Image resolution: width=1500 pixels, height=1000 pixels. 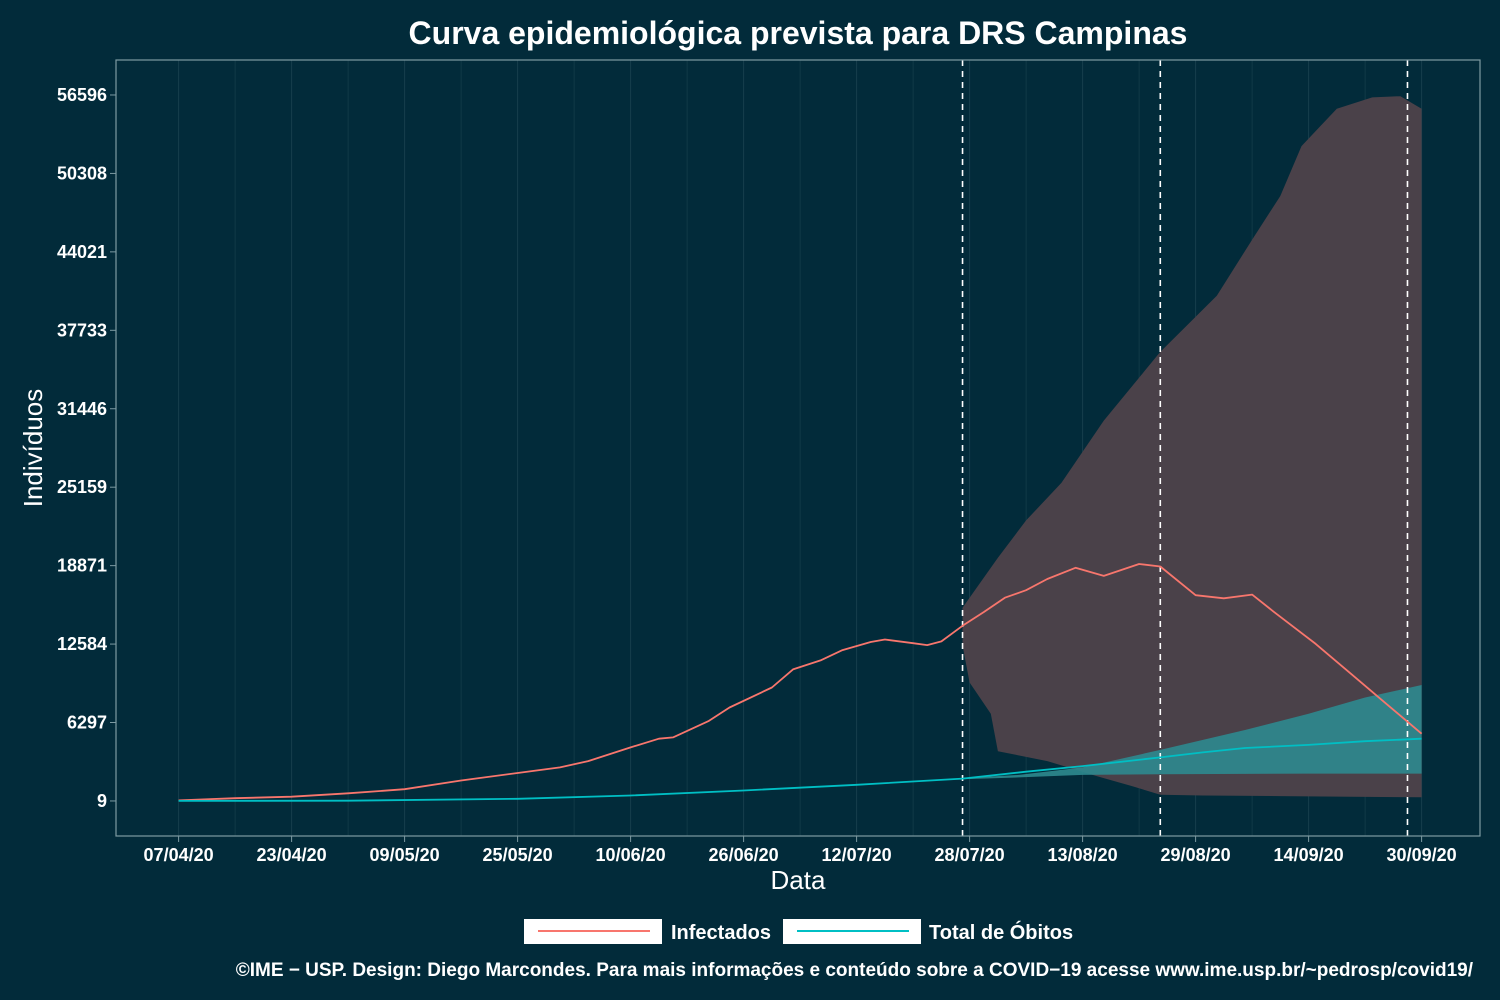 What do you see at coordinates (33, 448) in the screenshot?
I see `y-axis-title: Indivíduos` at bounding box center [33, 448].